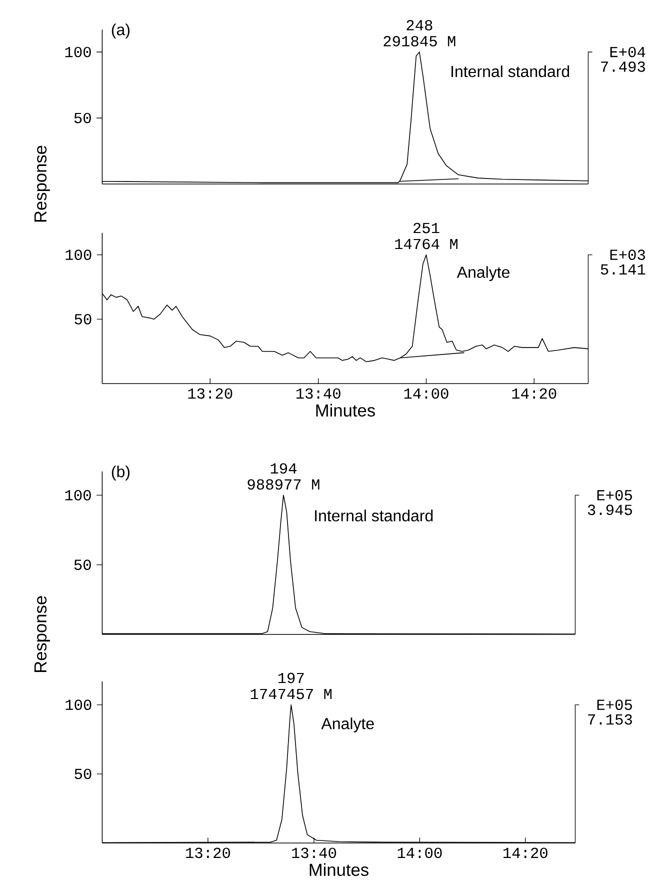 The height and width of the screenshot is (893, 658). Describe the element at coordinates (610, 719) in the screenshot. I see `text: 7.153` at that location.